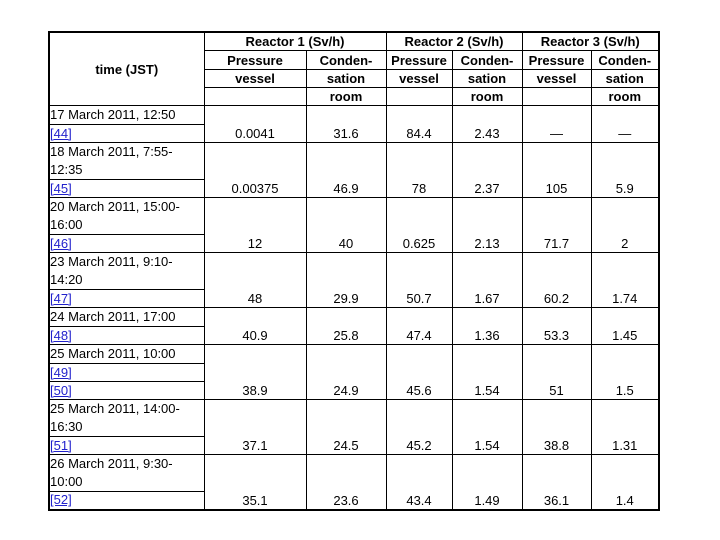 The height and width of the screenshot is (540, 720). Describe the element at coordinates (625, 326) in the screenshot. I see `value-cell: 1.45` at that location.